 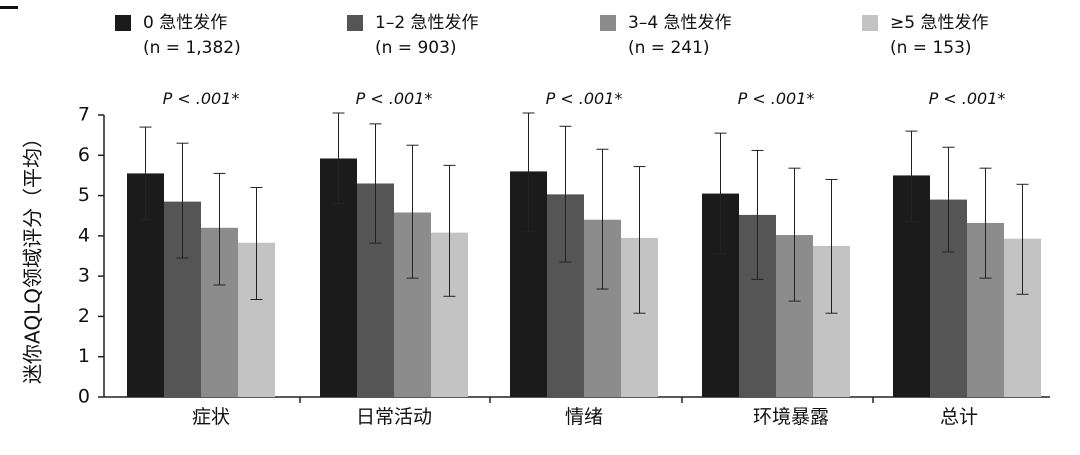 I want to click on y-axis-label: 迷你AQLQ领域评分（平均）, so click(x=33, y=256).